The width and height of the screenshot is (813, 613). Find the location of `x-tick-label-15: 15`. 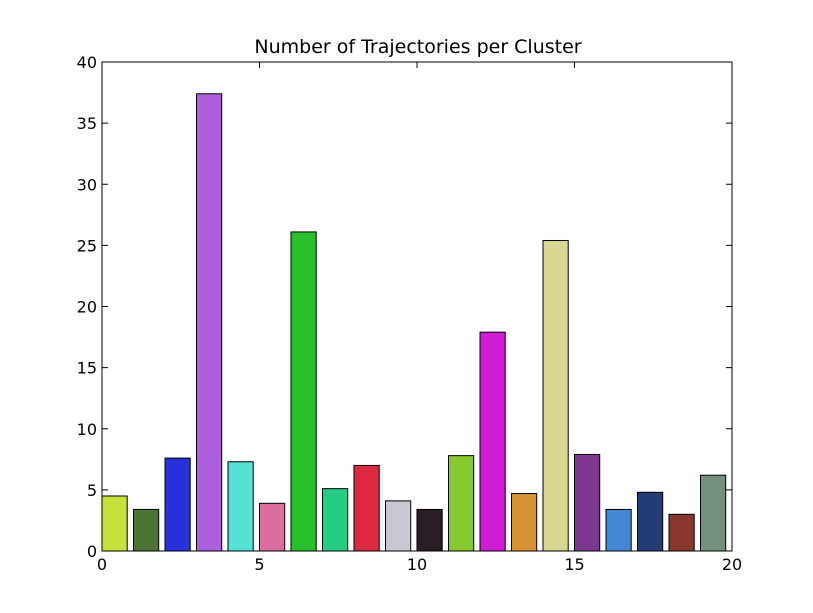

x-tick-label-15: 15 is located at coordinates (574, 564).